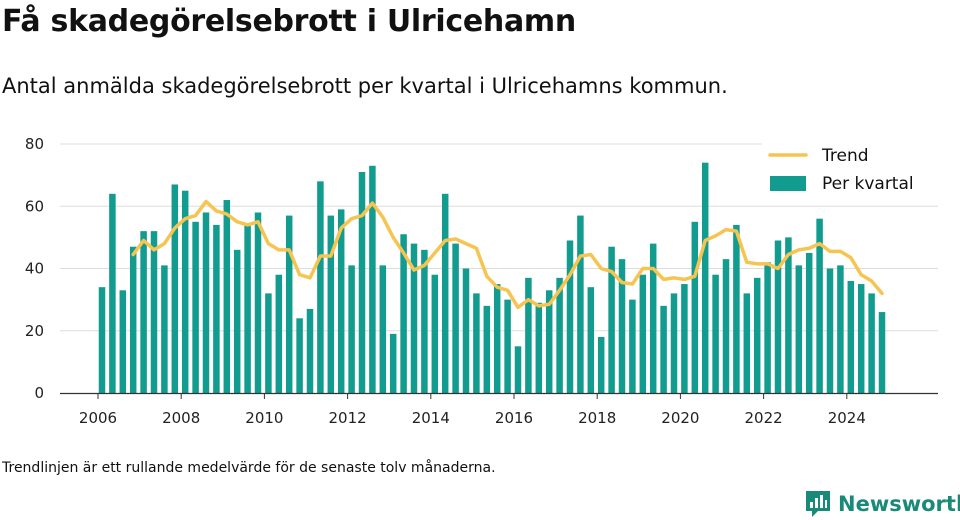 The height and width of the screenshot is (520, 960). I want to click on x-tick-label: 2024, so click(847, 418).